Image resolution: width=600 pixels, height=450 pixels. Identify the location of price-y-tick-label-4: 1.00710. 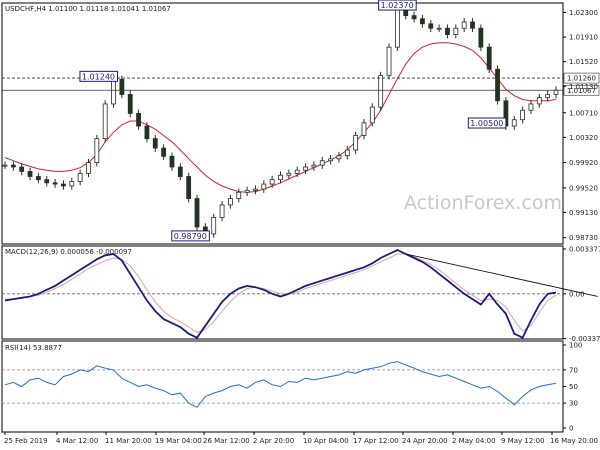
(583, 113).